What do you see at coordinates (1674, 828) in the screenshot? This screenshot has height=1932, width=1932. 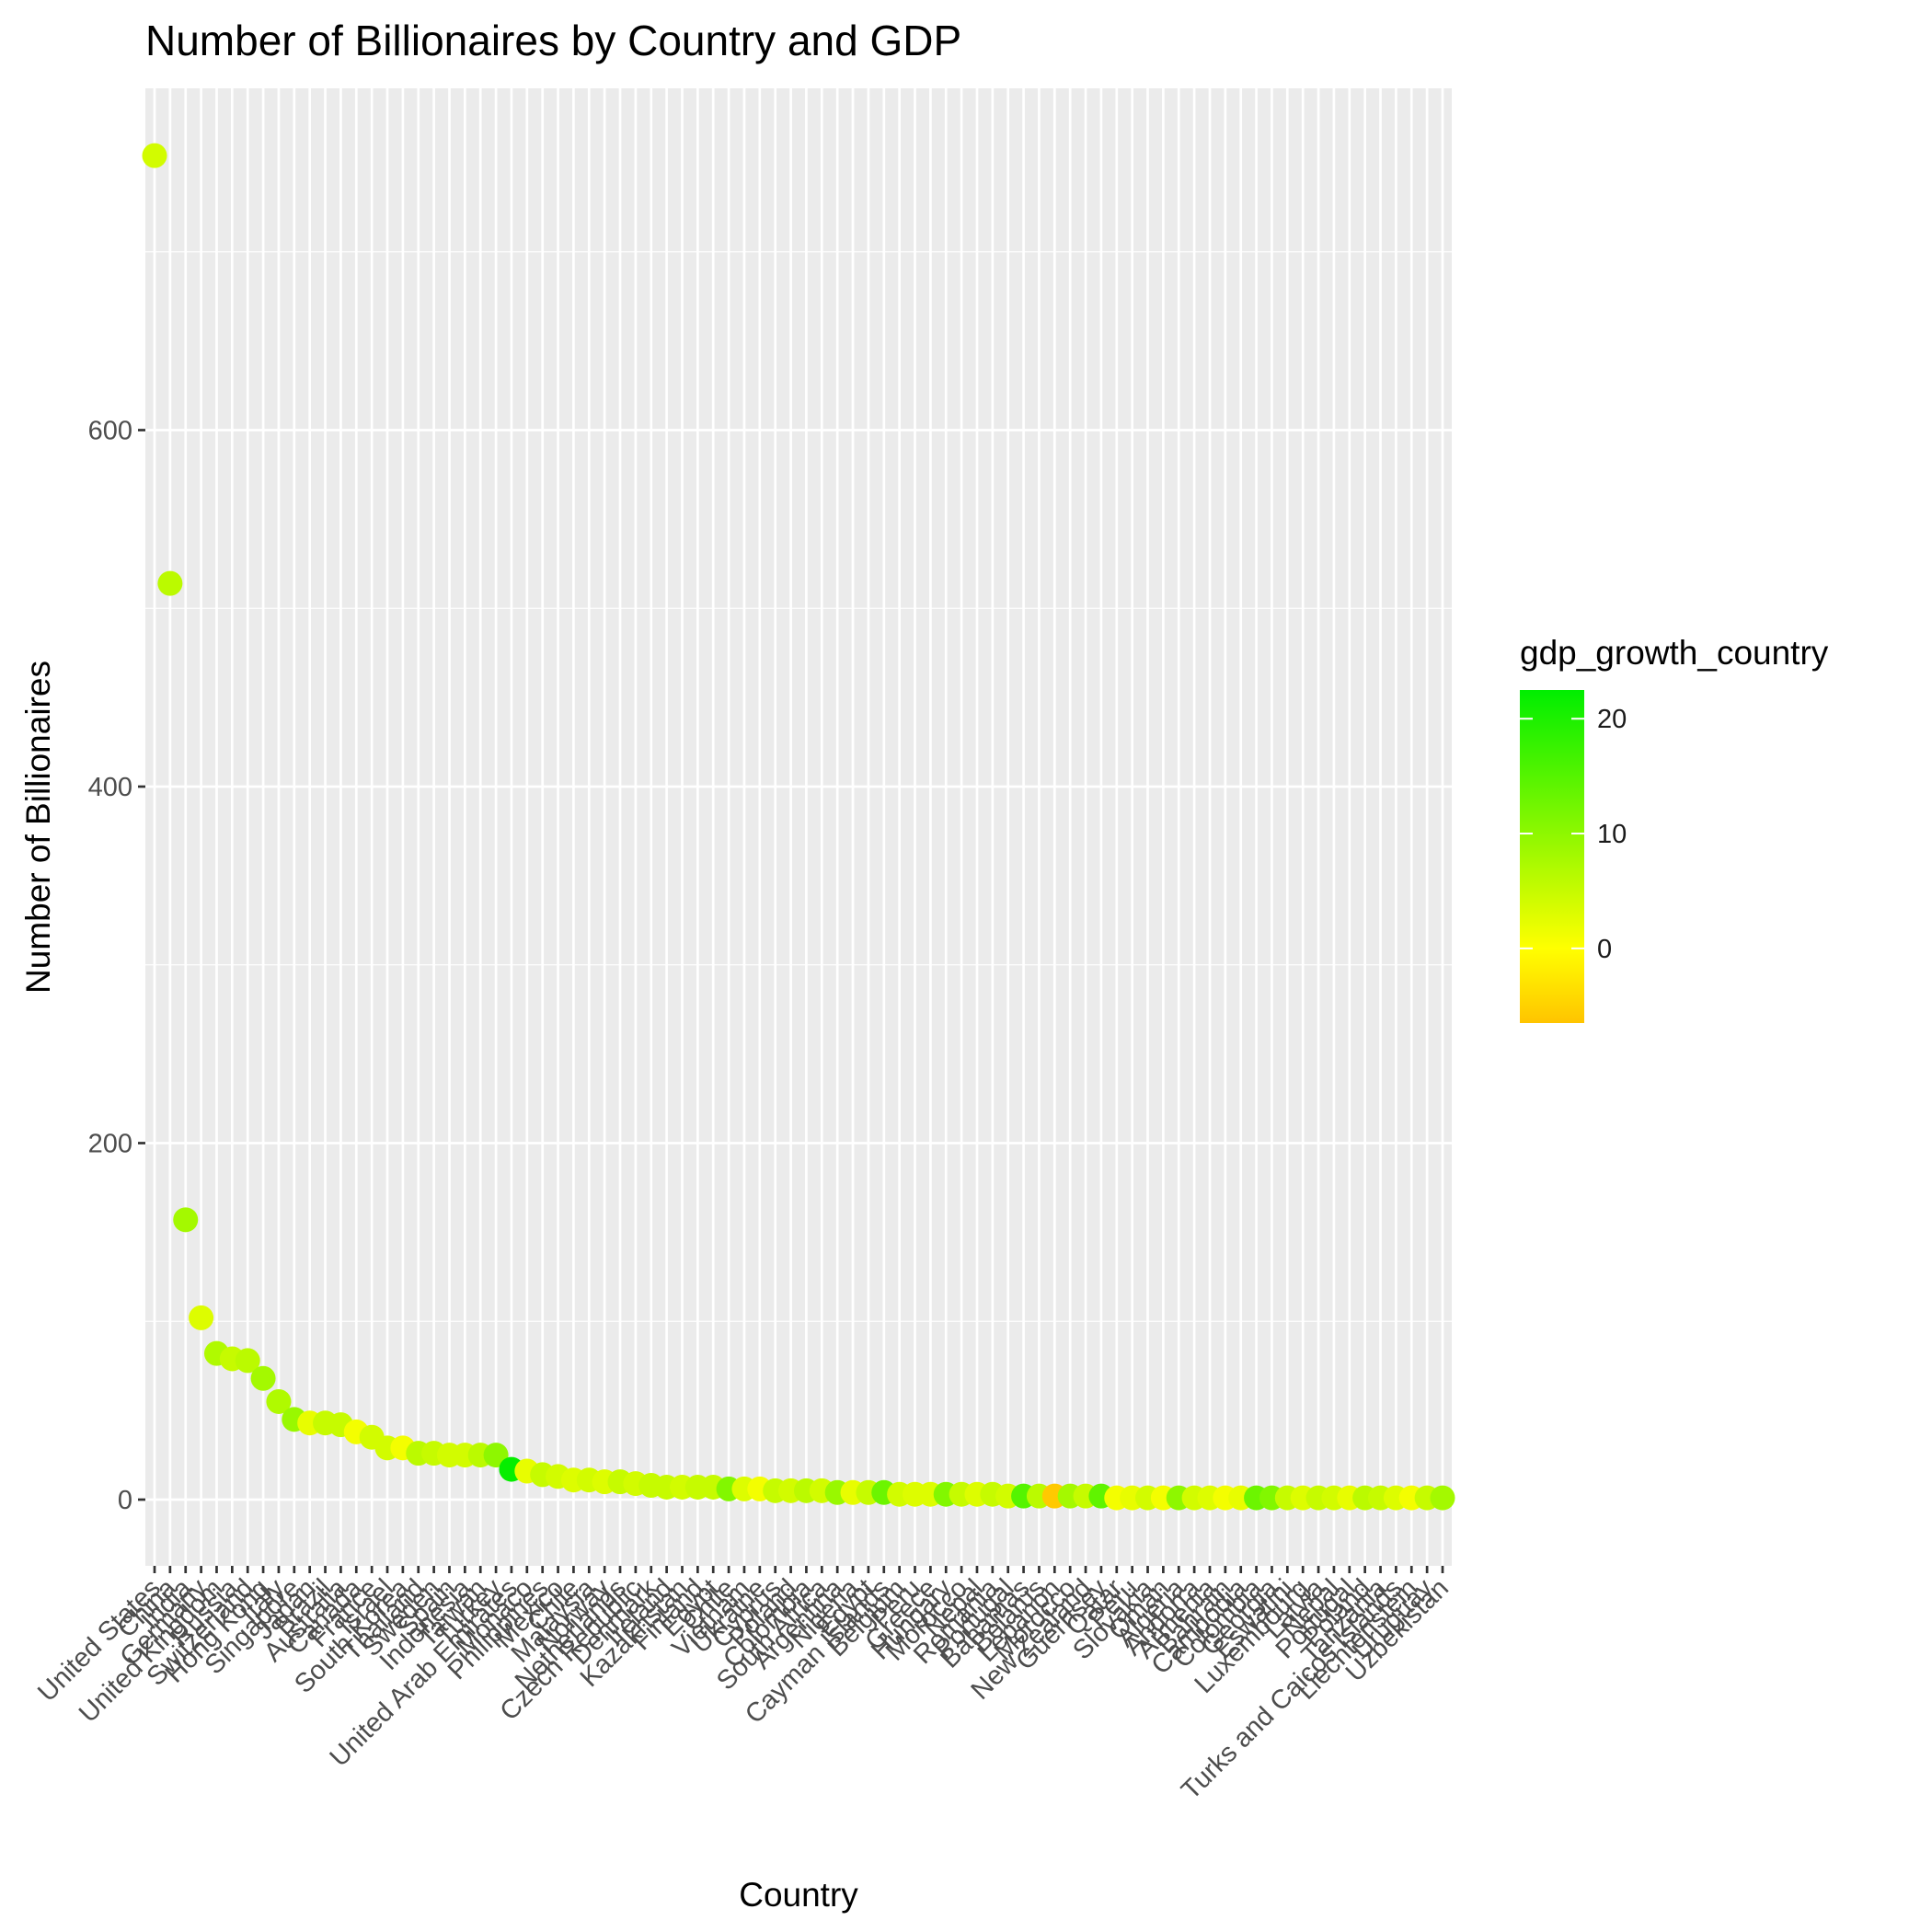 I see `legend: gdp_growth_country 0 10 20` at bounding box center [1674, 828].